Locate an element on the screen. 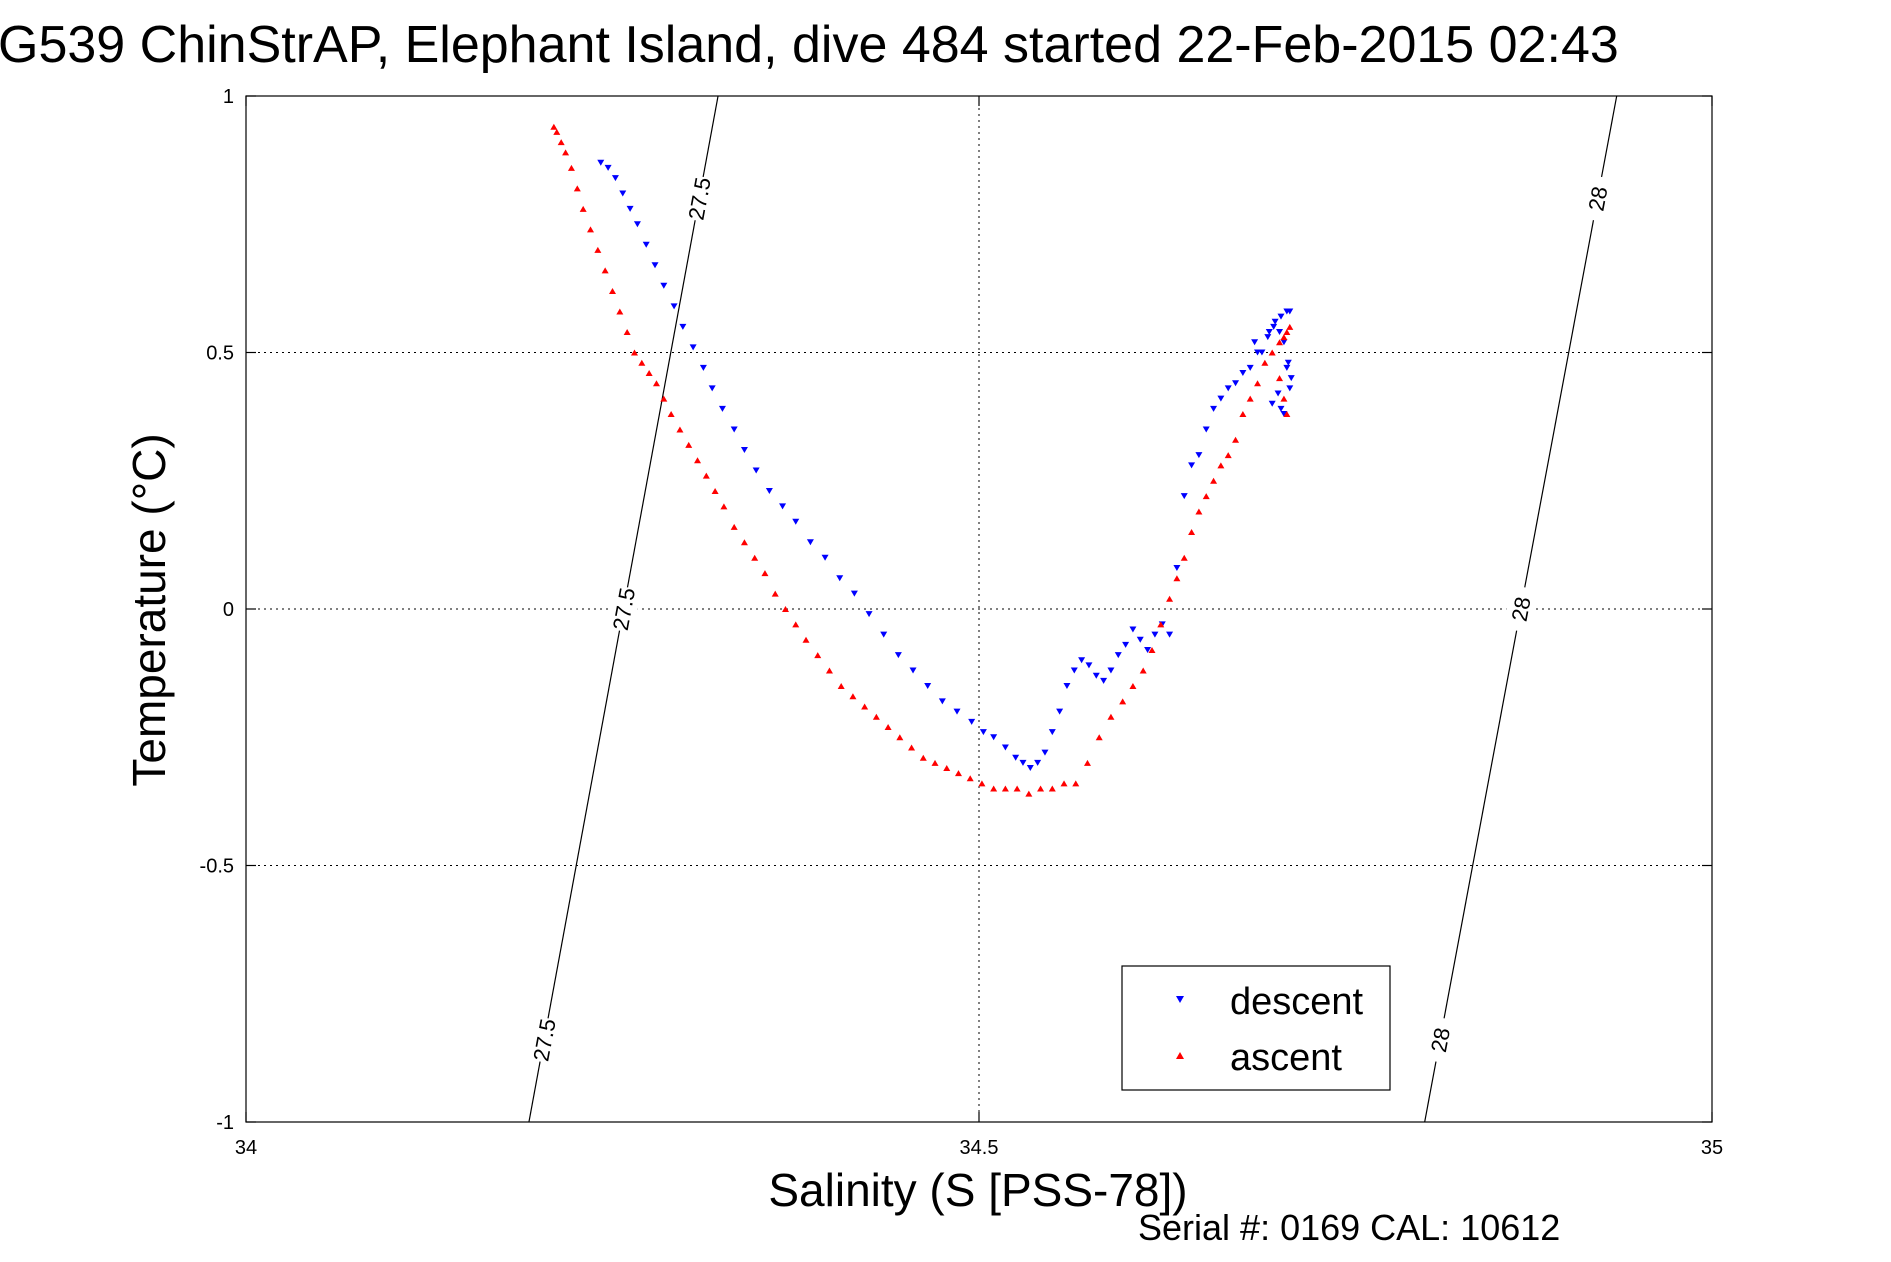 This screenshot has width=1891, height=1262. y-tick-label: 0 is located at coordinates (228, 610).